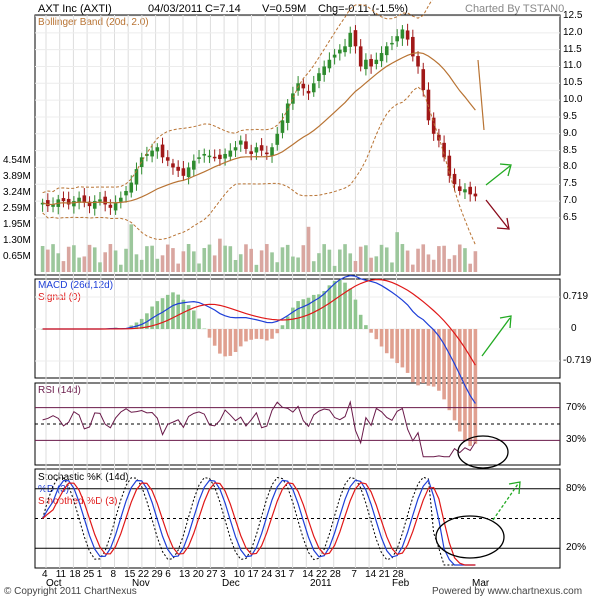  Describe the element at coordinates (284, 9) in the screenshot. I see `volume-value: V=0.59M` at that location.